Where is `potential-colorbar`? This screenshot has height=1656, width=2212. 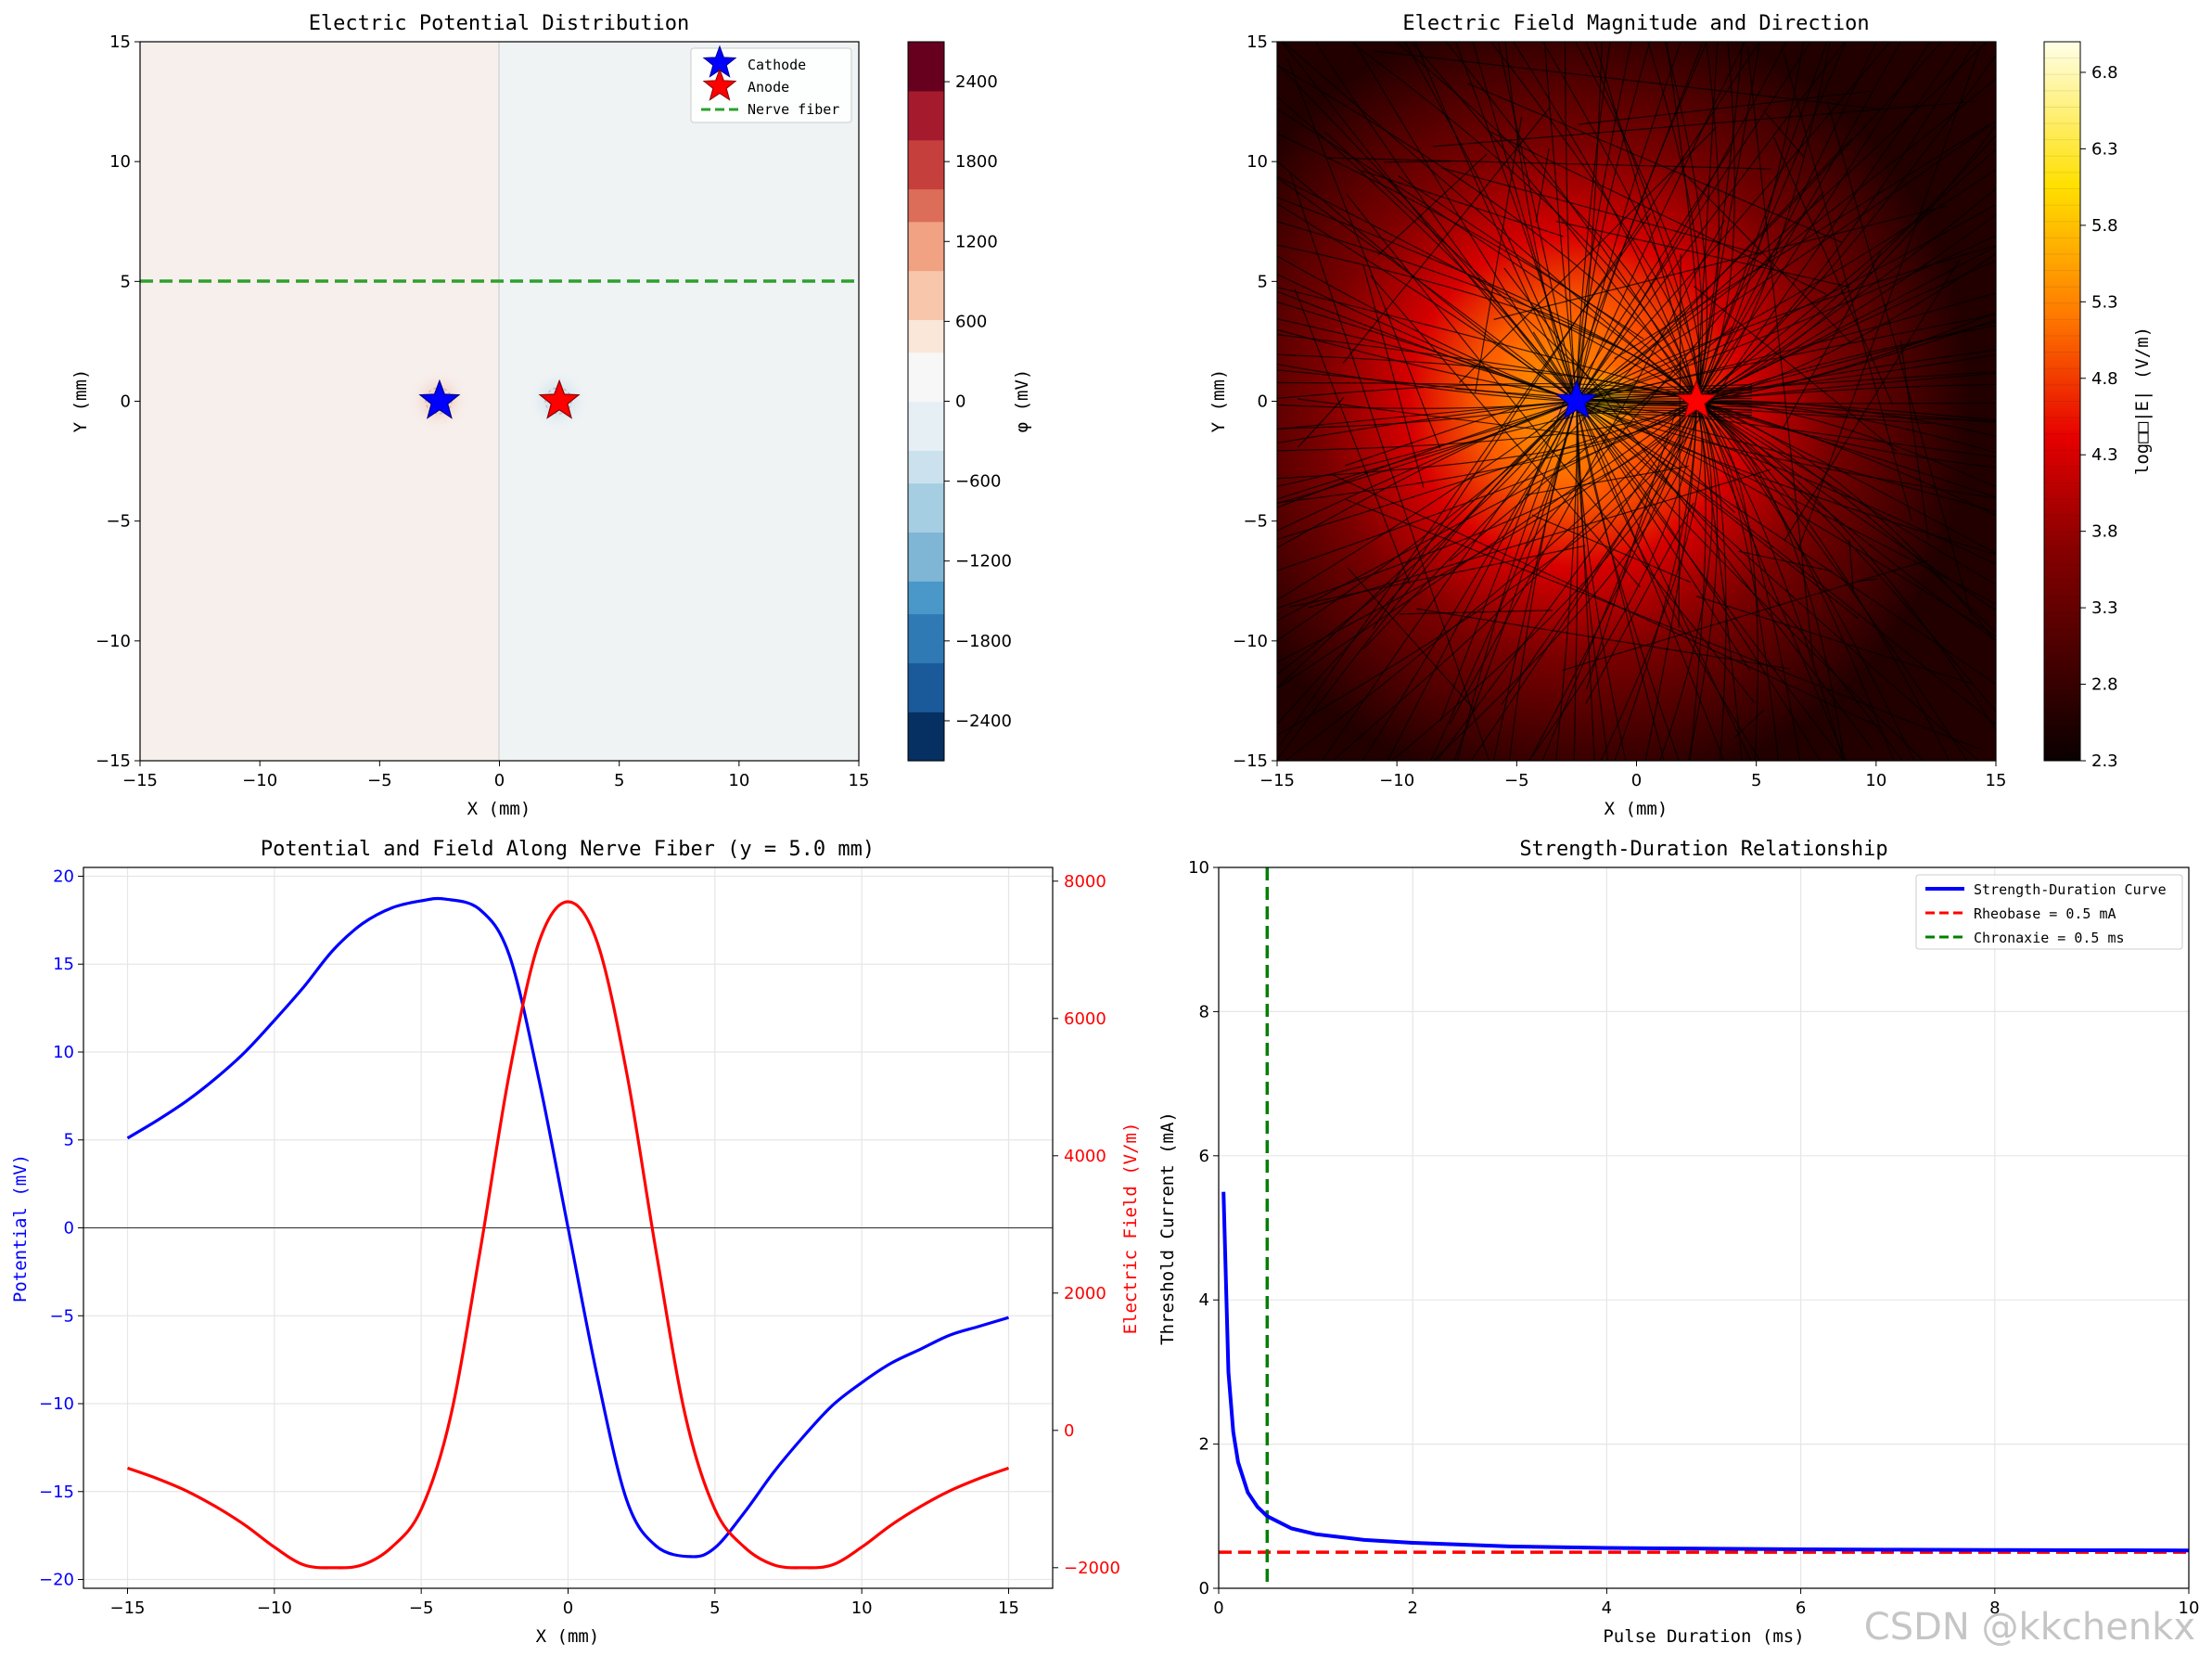
potential-colorbar is located at coordinates (926, 402).